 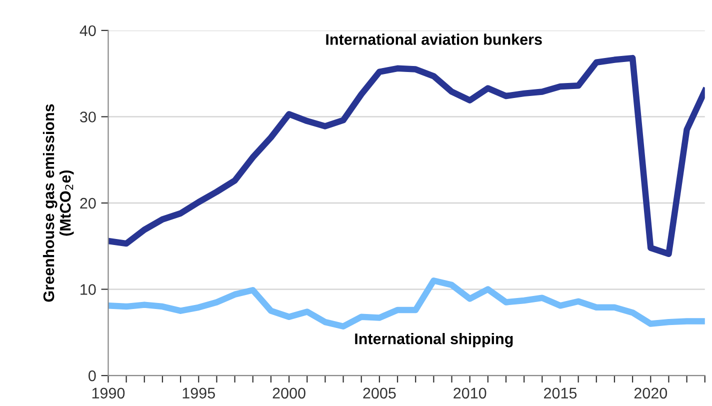 I want to click on x-tick-label: 2010, so click(x=470, y=393).